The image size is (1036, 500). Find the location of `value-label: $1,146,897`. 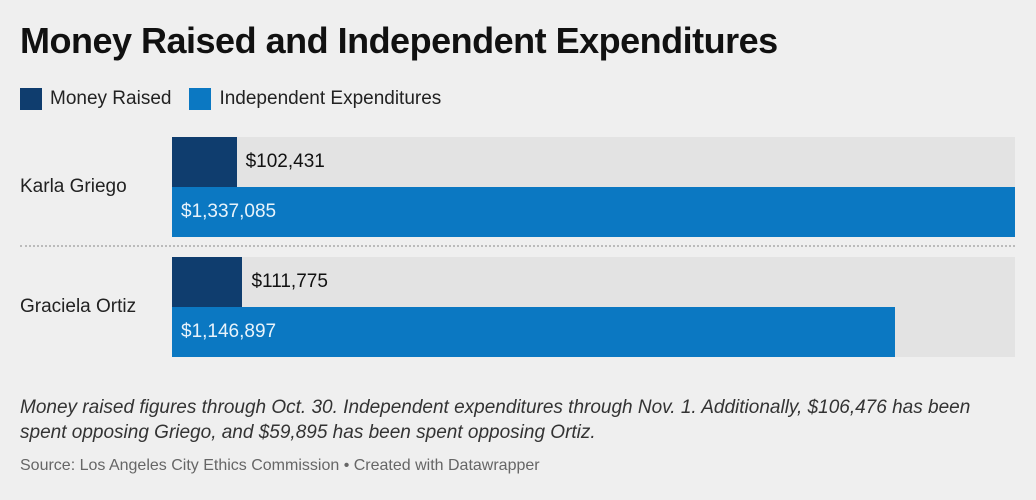

value-label: $1,146,897 is located at coordinates (229, 331).